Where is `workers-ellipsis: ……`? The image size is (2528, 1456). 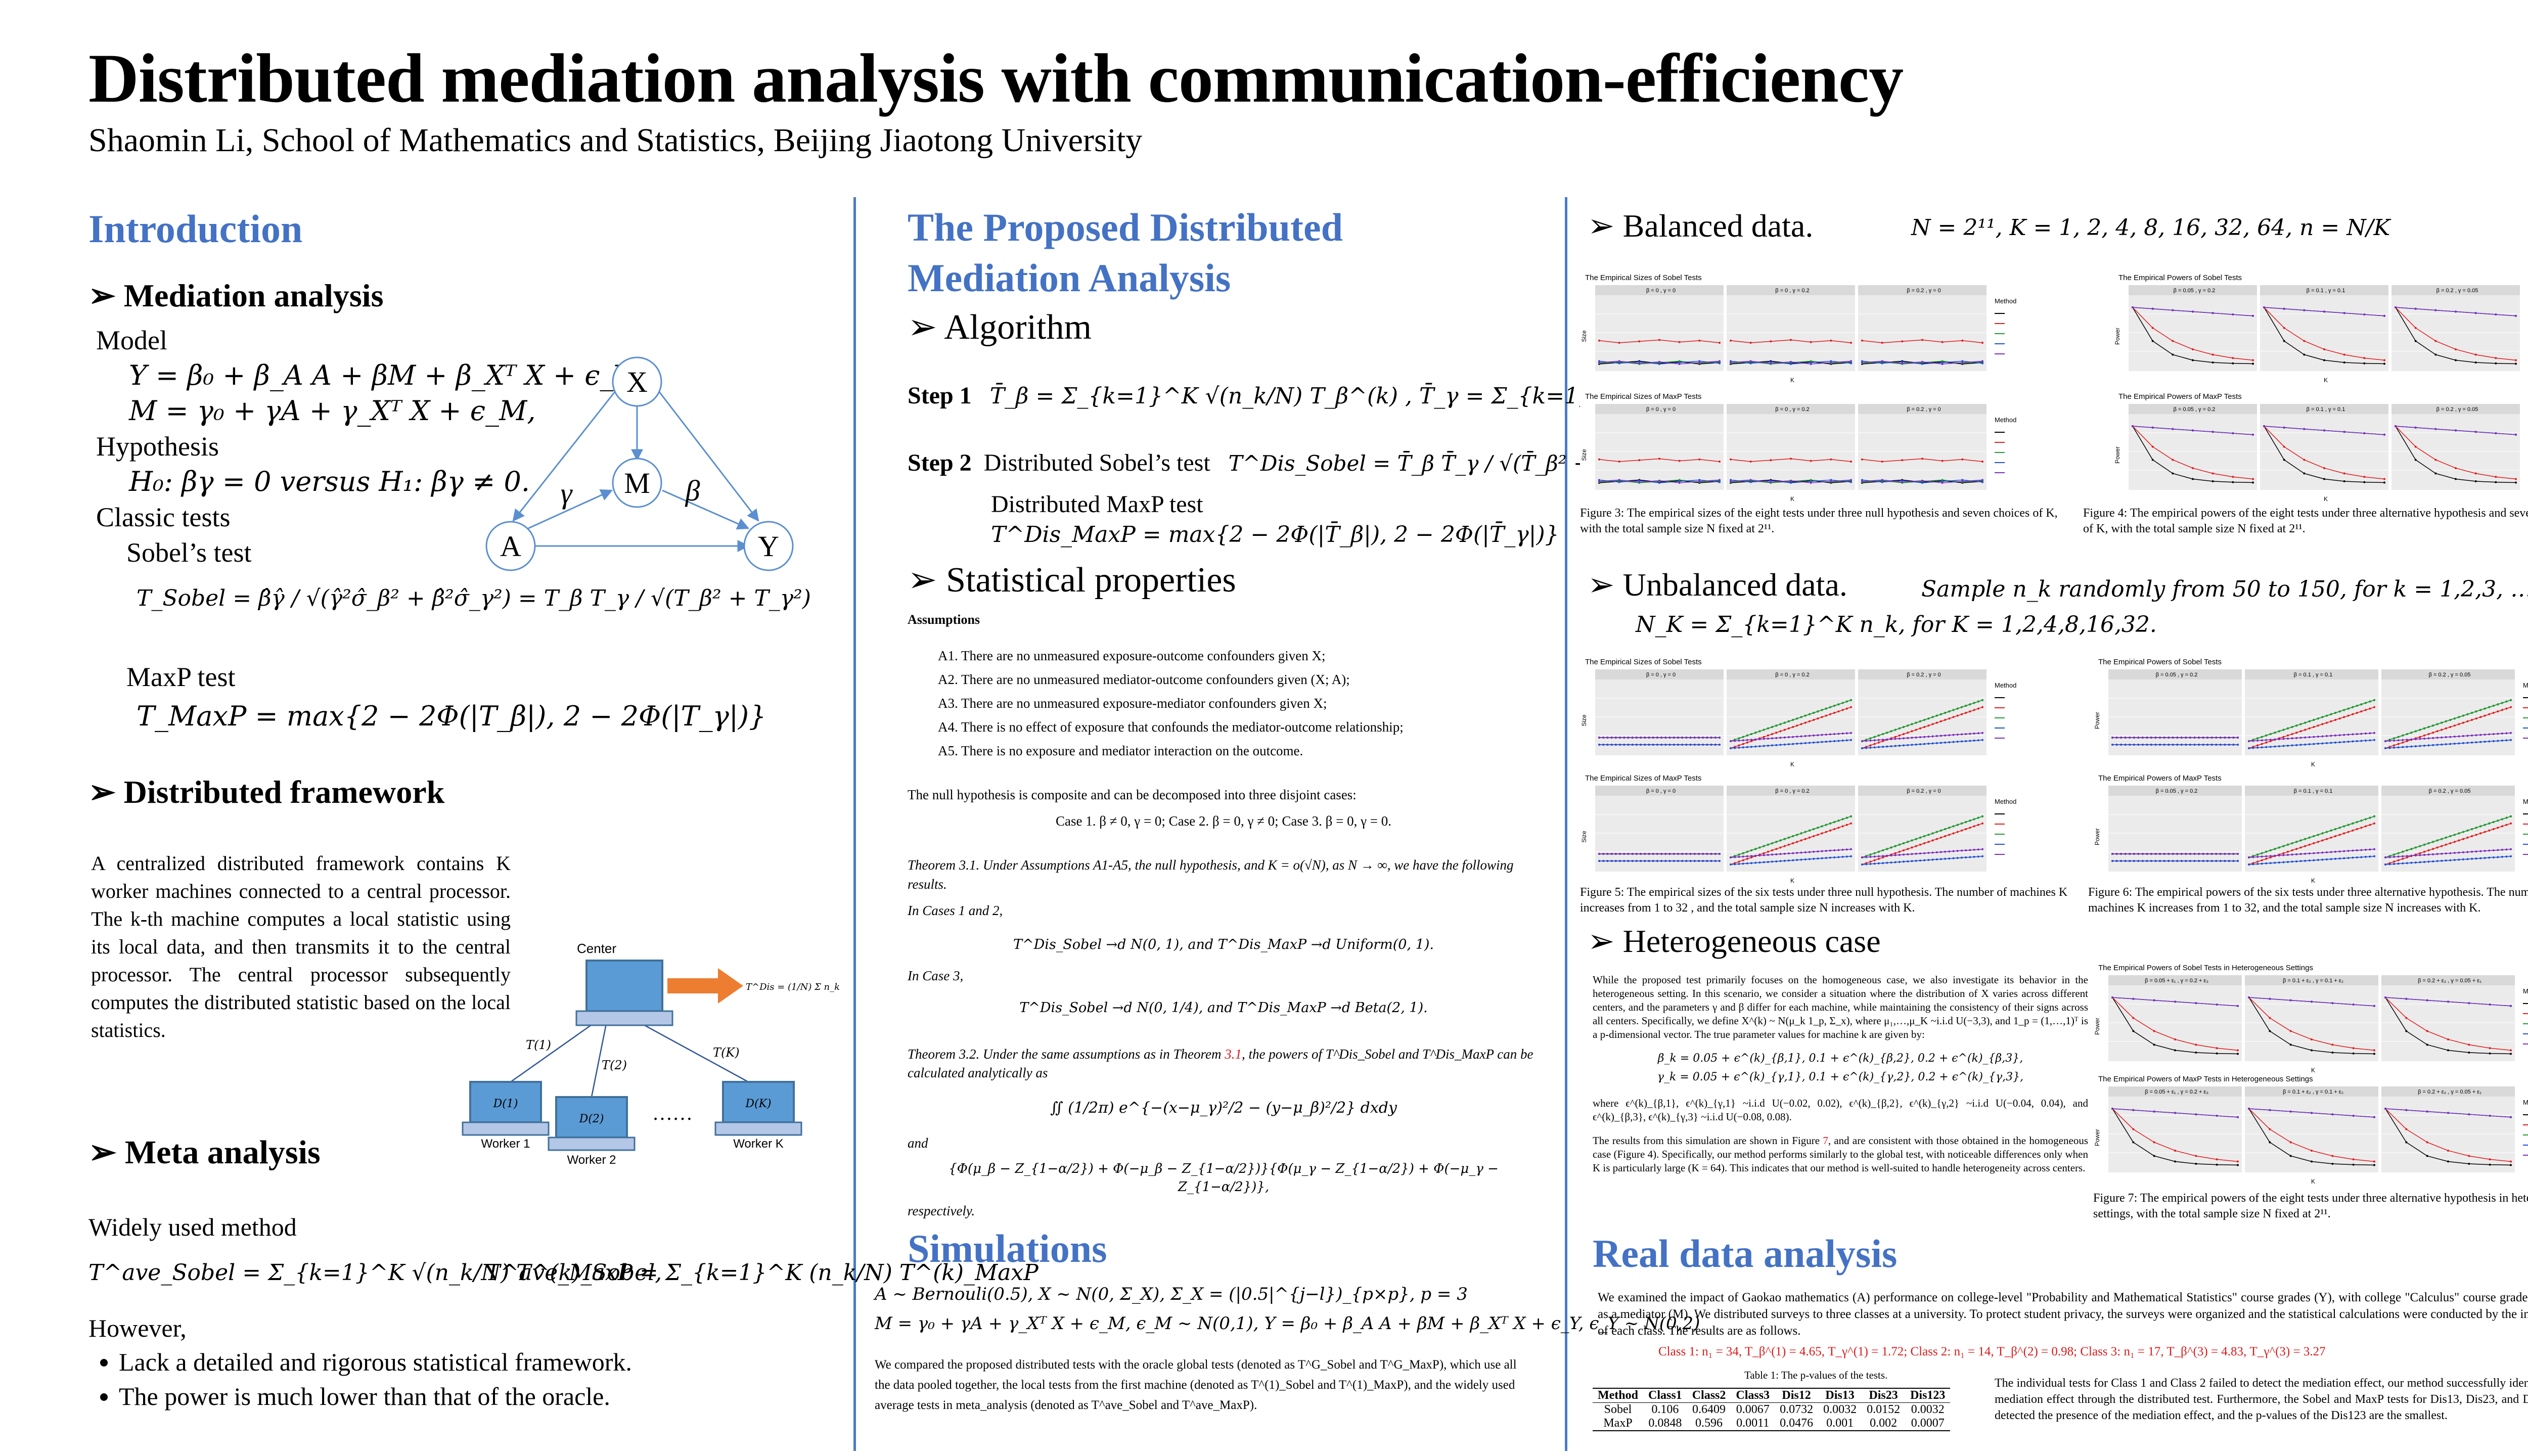
workers-ellipsis: …… is located at coordinates (673, 1113).